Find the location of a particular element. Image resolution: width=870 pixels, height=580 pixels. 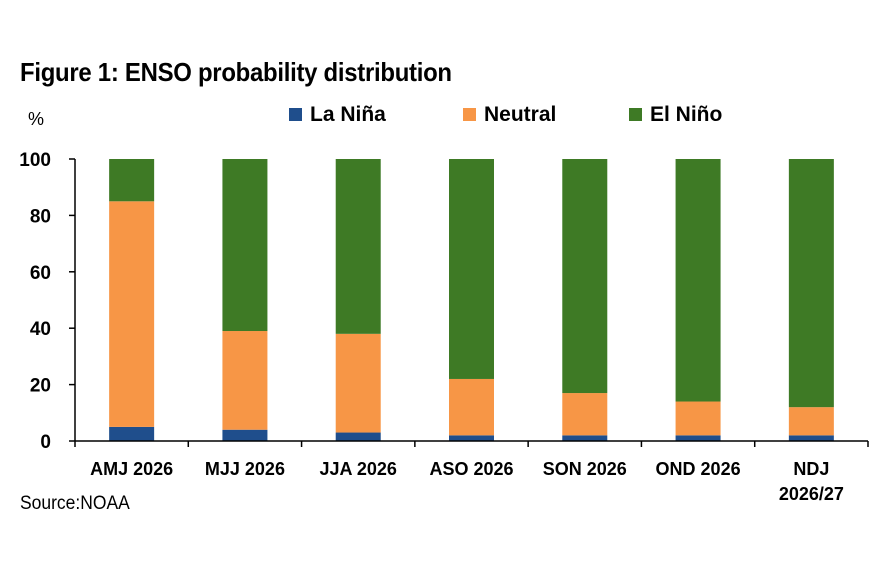

source-note: Source:NOAA is located at coordinates (75, 503).